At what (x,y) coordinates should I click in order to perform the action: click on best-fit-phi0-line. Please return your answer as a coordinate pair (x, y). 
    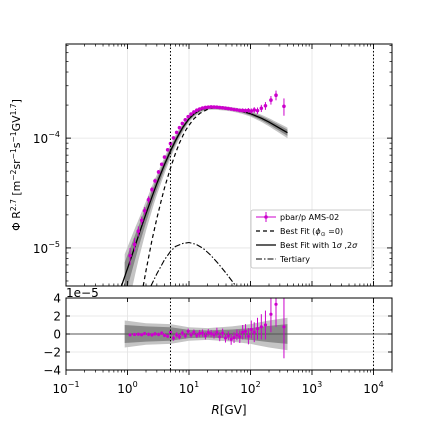
    Looking at the image, I should click on (178, 196).